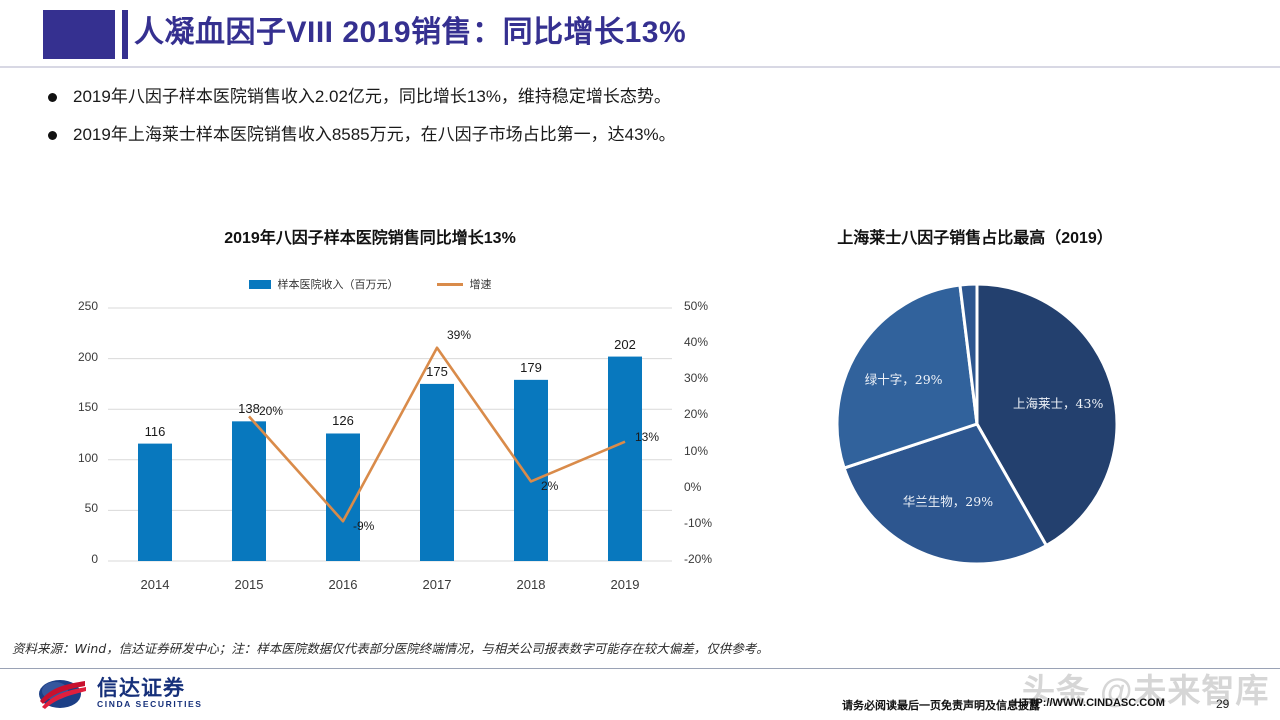 This screenshot has height=720, width=1280. I want to click on line-value-label: 13%, so click(647, 436).